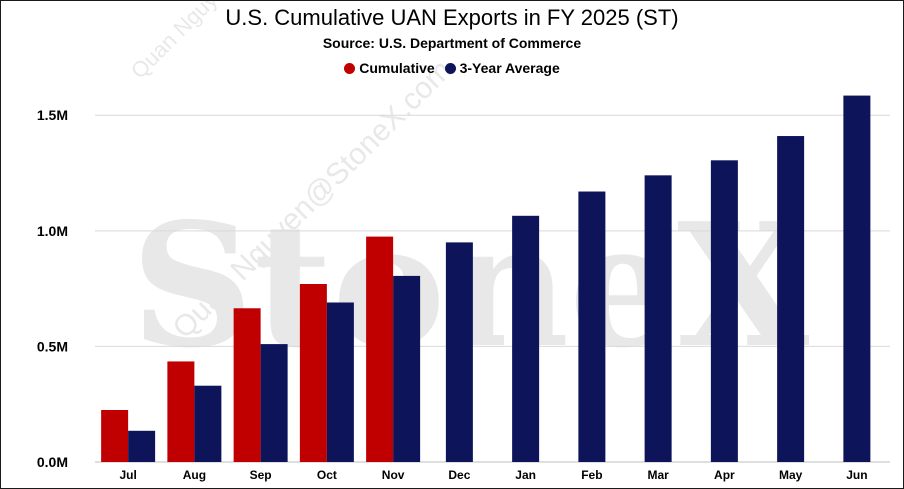  Describe the element at coordinates (509, 68) in the screenshot. I see `legend-label-3yr-average: 3-Year Average` at that location.